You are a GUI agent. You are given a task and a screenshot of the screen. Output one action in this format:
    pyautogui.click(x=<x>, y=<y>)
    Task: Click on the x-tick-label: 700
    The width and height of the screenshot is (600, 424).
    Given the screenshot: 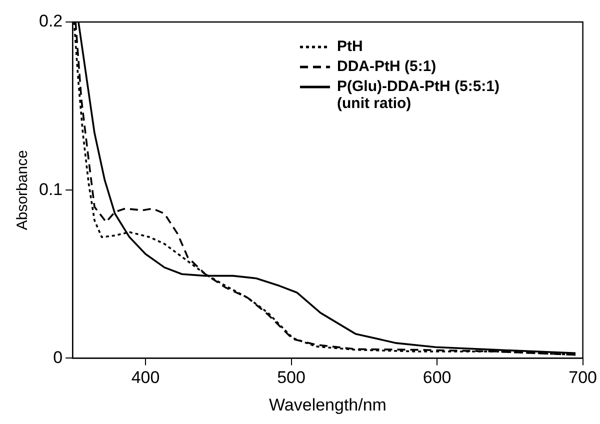 What is the action you would take?
    pyautogui.click(x=583, y=378)
    